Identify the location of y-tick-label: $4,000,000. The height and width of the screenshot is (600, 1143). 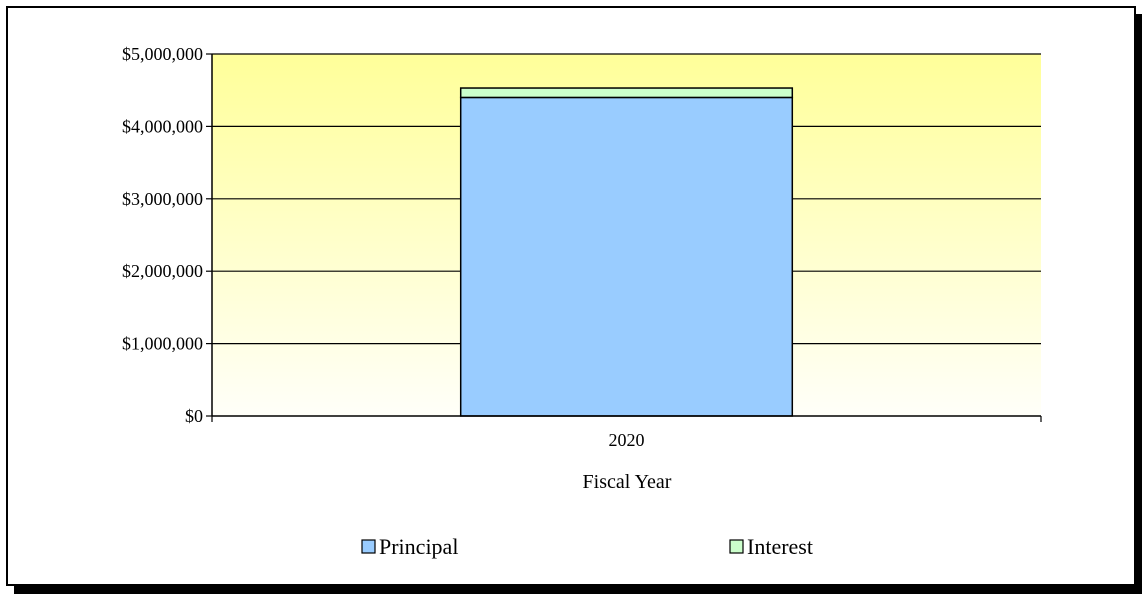
(162, 126).